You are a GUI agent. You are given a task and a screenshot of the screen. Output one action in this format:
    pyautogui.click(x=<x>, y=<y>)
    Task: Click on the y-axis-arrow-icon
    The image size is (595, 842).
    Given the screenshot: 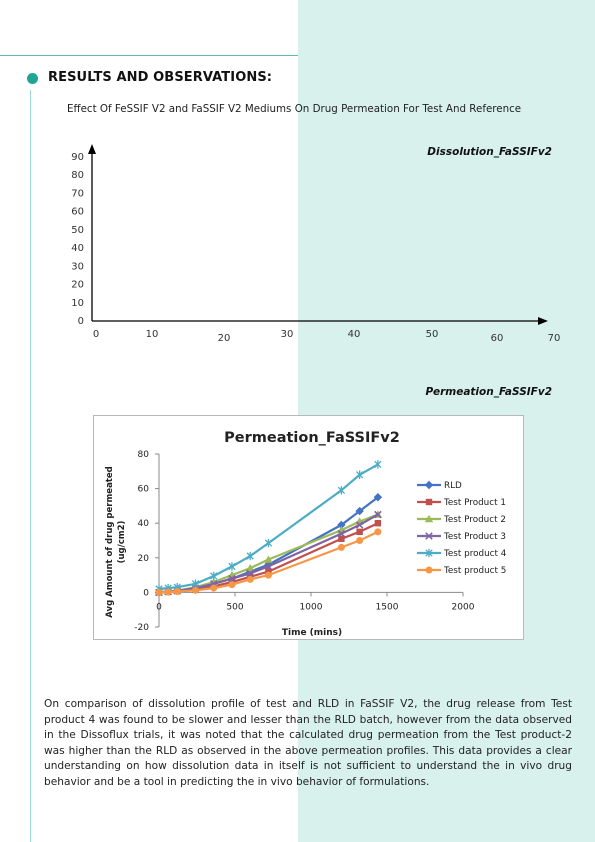 What is the action you would take?
    pyautogui.click(x=92, y=149)
    